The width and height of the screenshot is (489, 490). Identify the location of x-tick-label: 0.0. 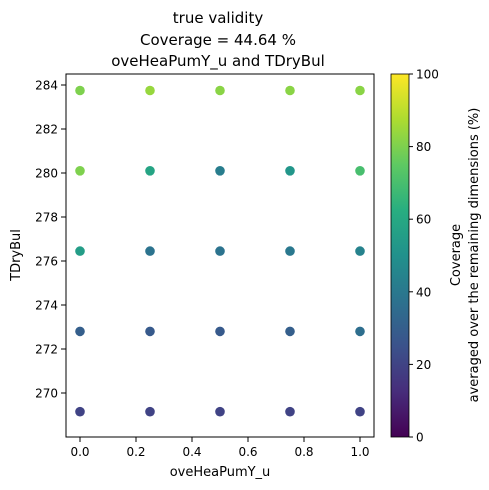
(79, 452).